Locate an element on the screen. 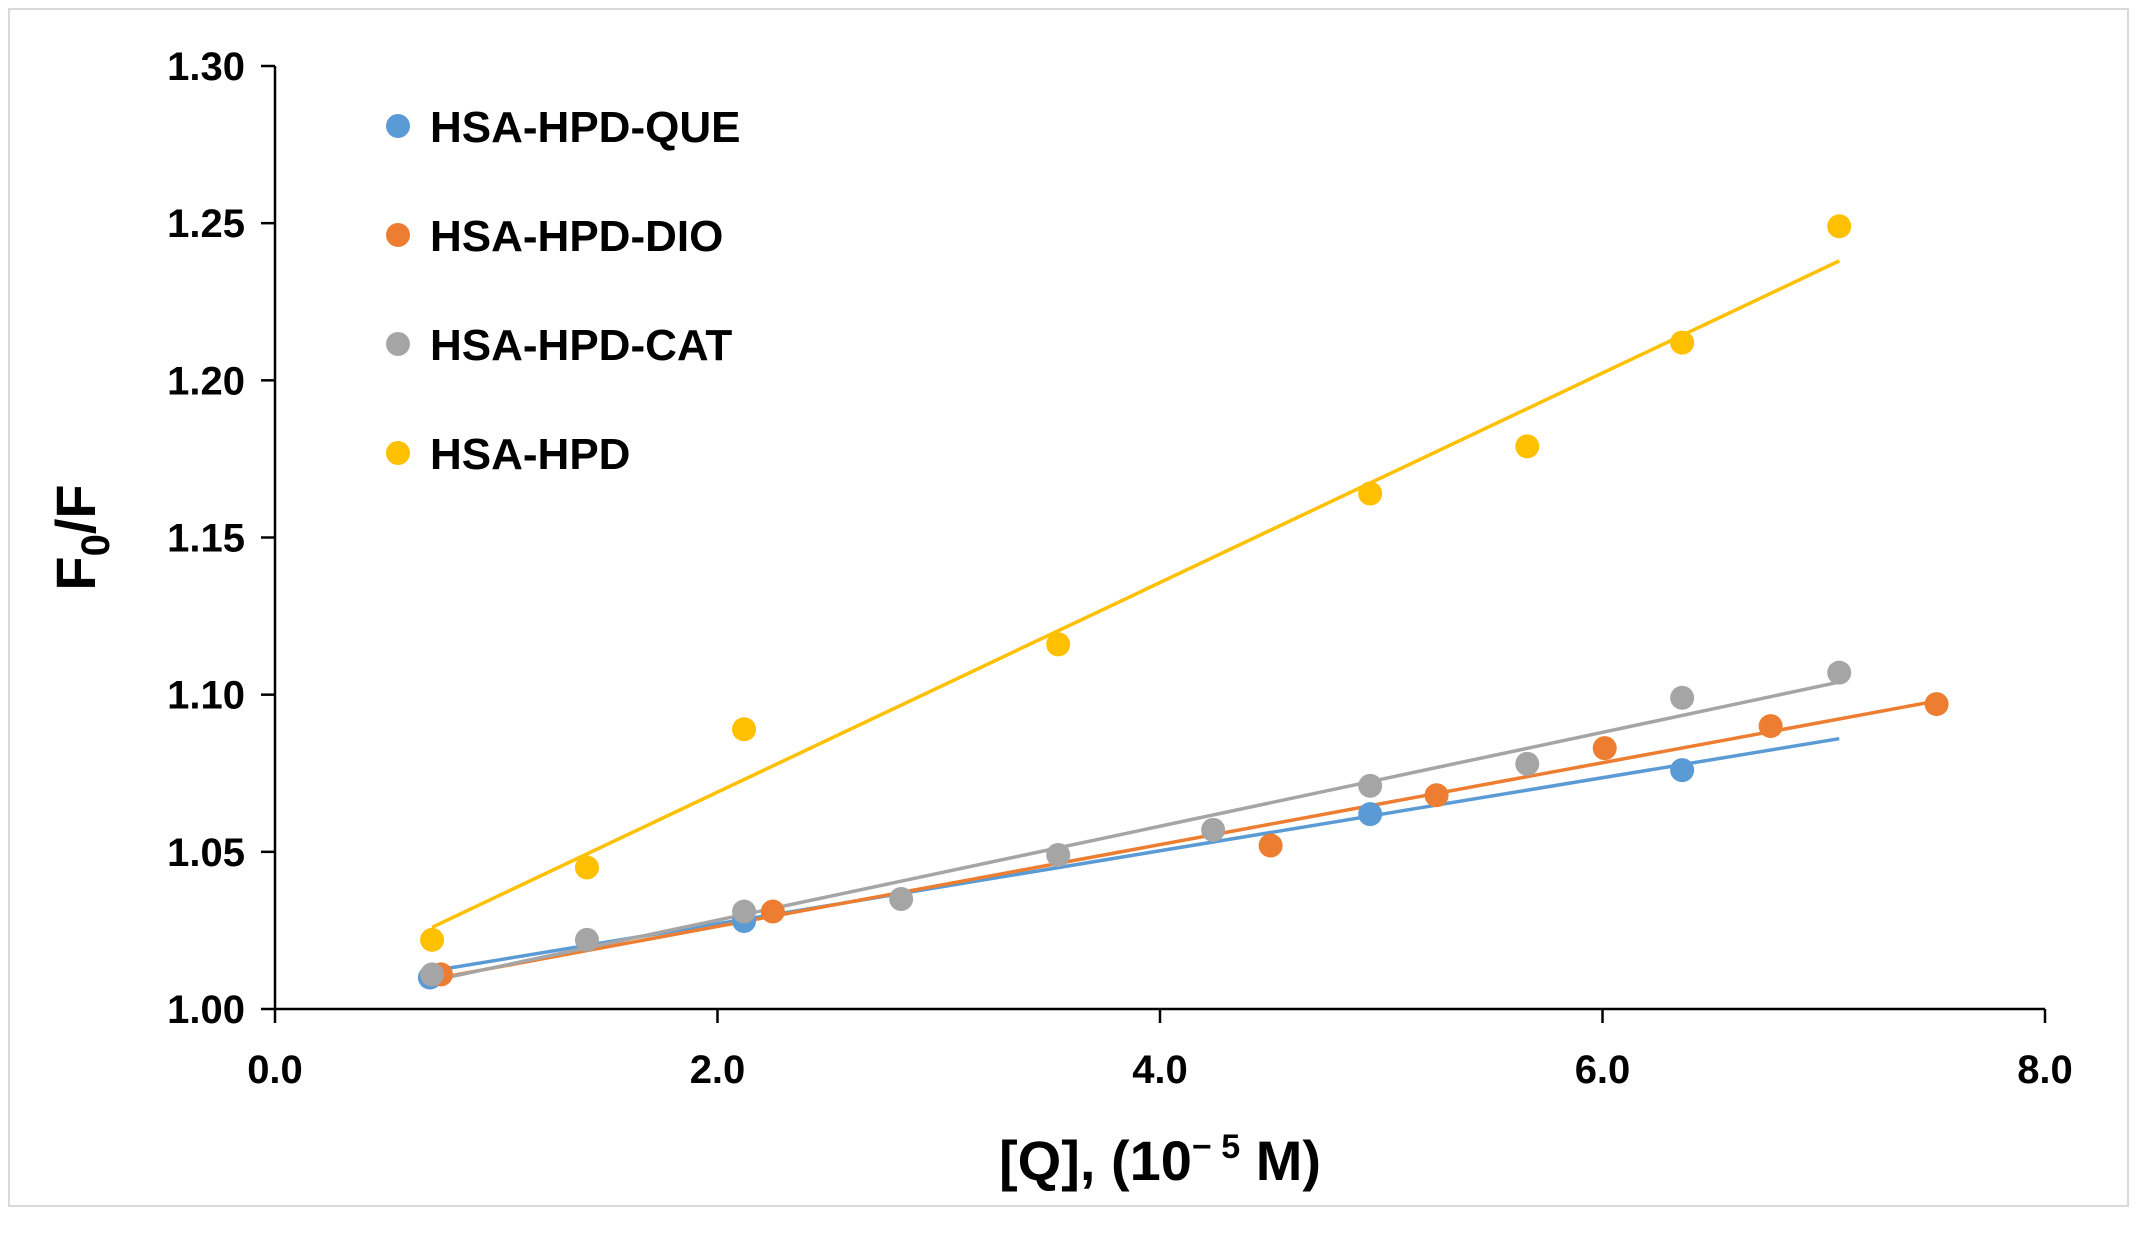 This screenshot has width=2139, height=1235. y-tick-label: 1.30 is located at coordinates (206, 67).